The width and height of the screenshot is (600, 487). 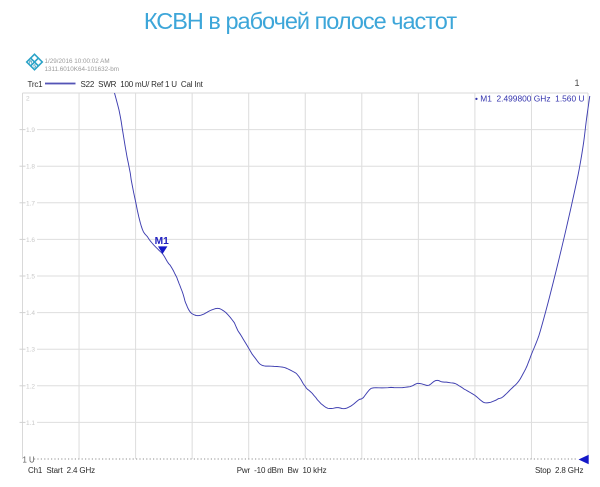 What do you see at coordinates (162, 241) in the screenshot?
I see `svg-text: M1` at bounding box center [162, 241].